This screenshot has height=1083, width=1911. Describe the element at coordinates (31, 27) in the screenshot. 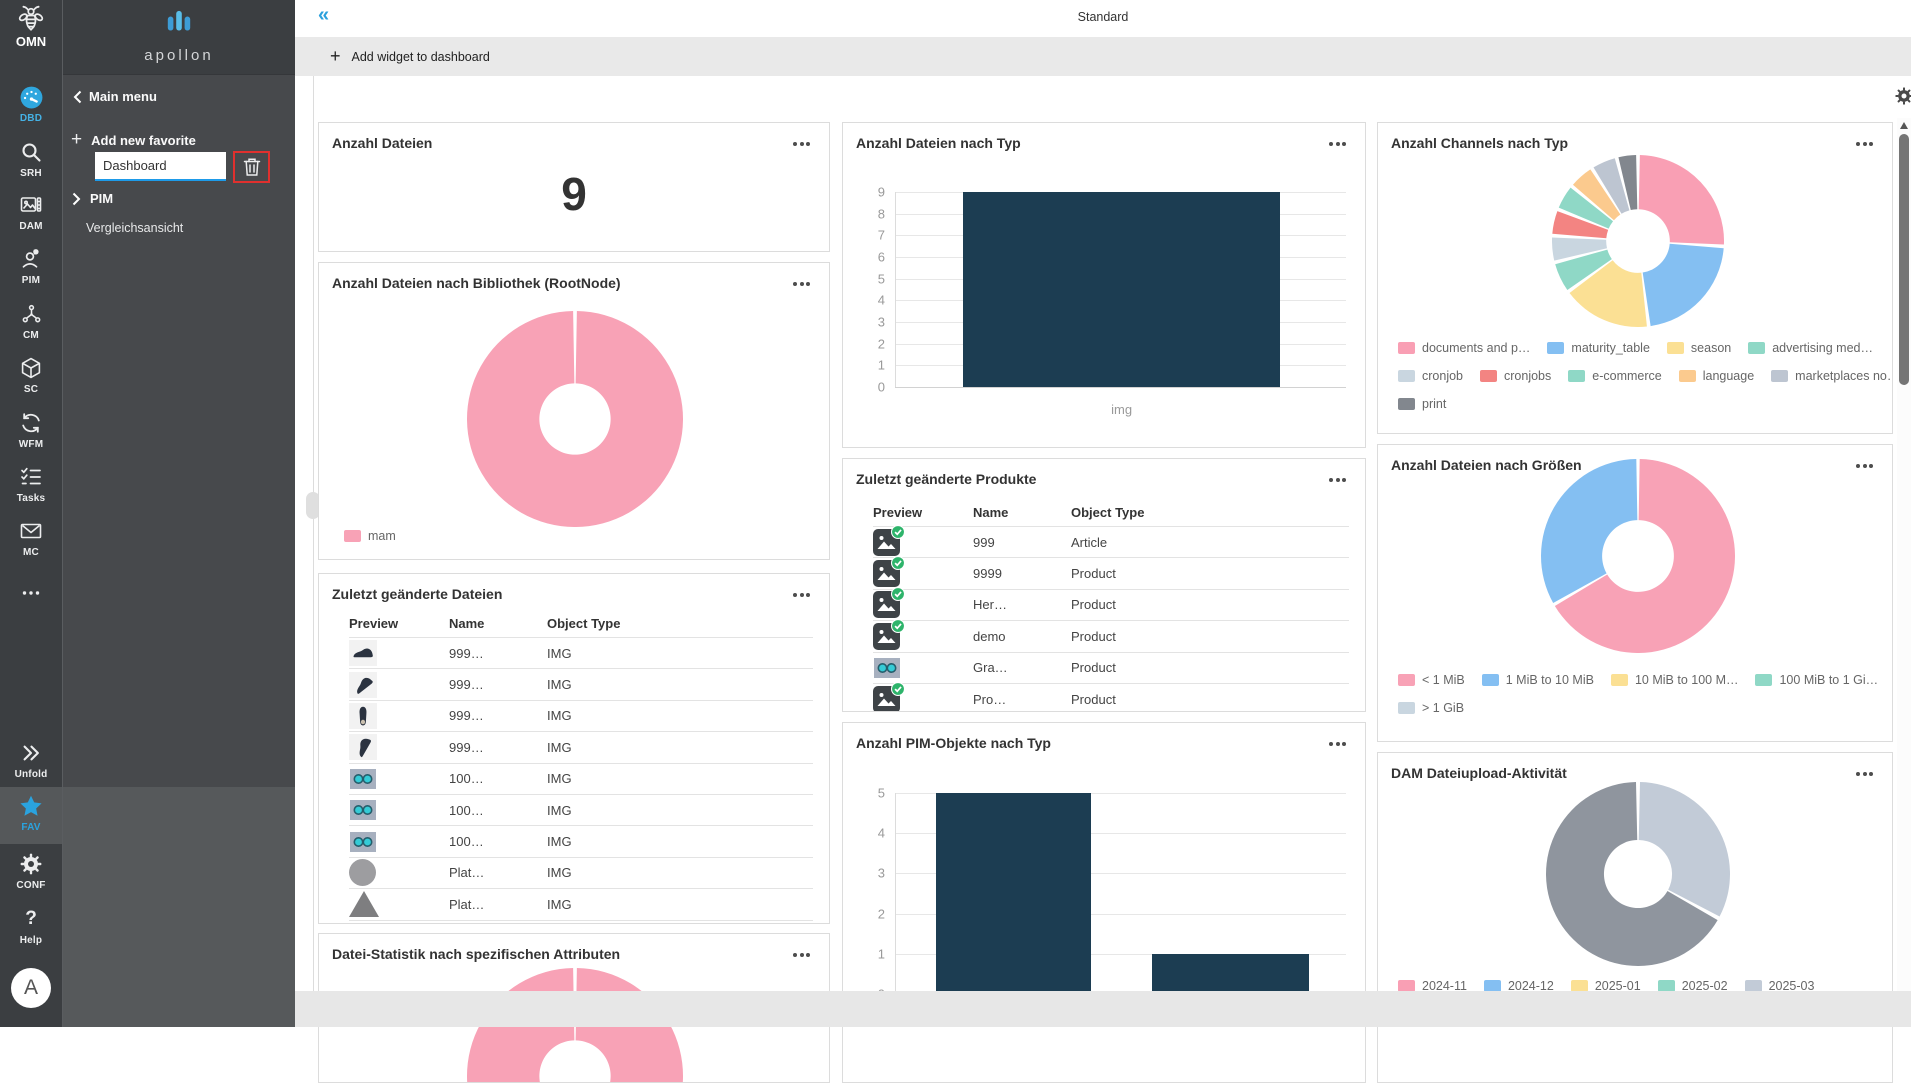

I see `rail-logo-omn: OMN` at that location.